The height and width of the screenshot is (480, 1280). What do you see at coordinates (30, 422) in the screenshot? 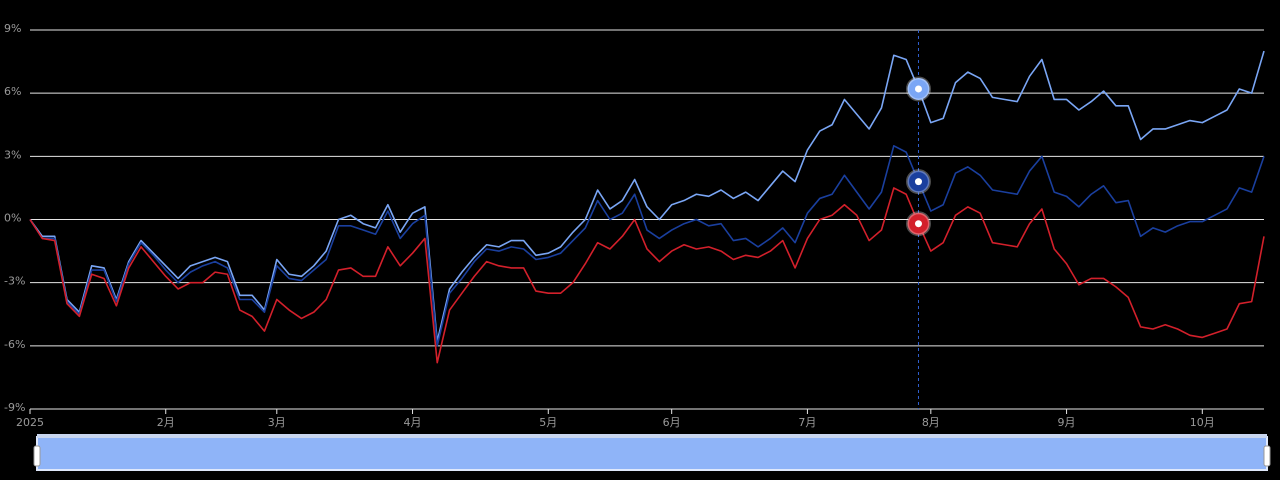
I see `x-tick-label: 2025` at bounding box center [30, 422].